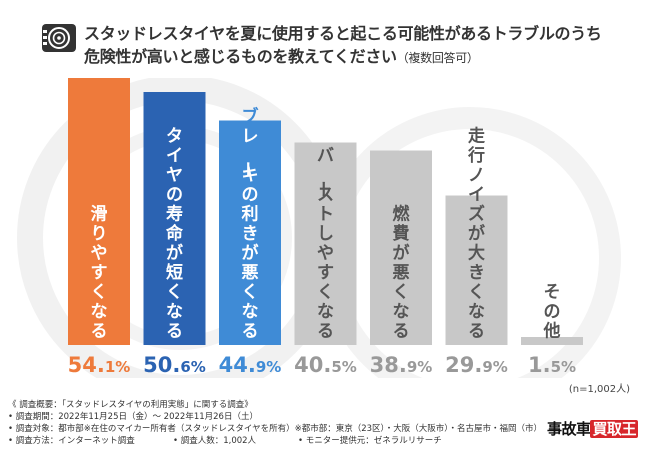 This screenshot has height=450, width=650. What do you see at coordinates (99, 365) in the screenshot?
I see `value-label-1: 54.1%` at bounding box center [99, 365].